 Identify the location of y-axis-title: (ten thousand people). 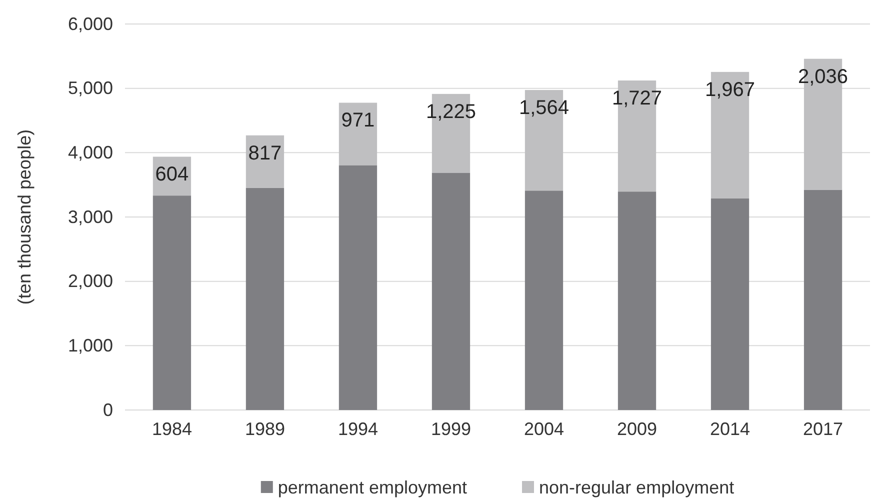
(24, 217).